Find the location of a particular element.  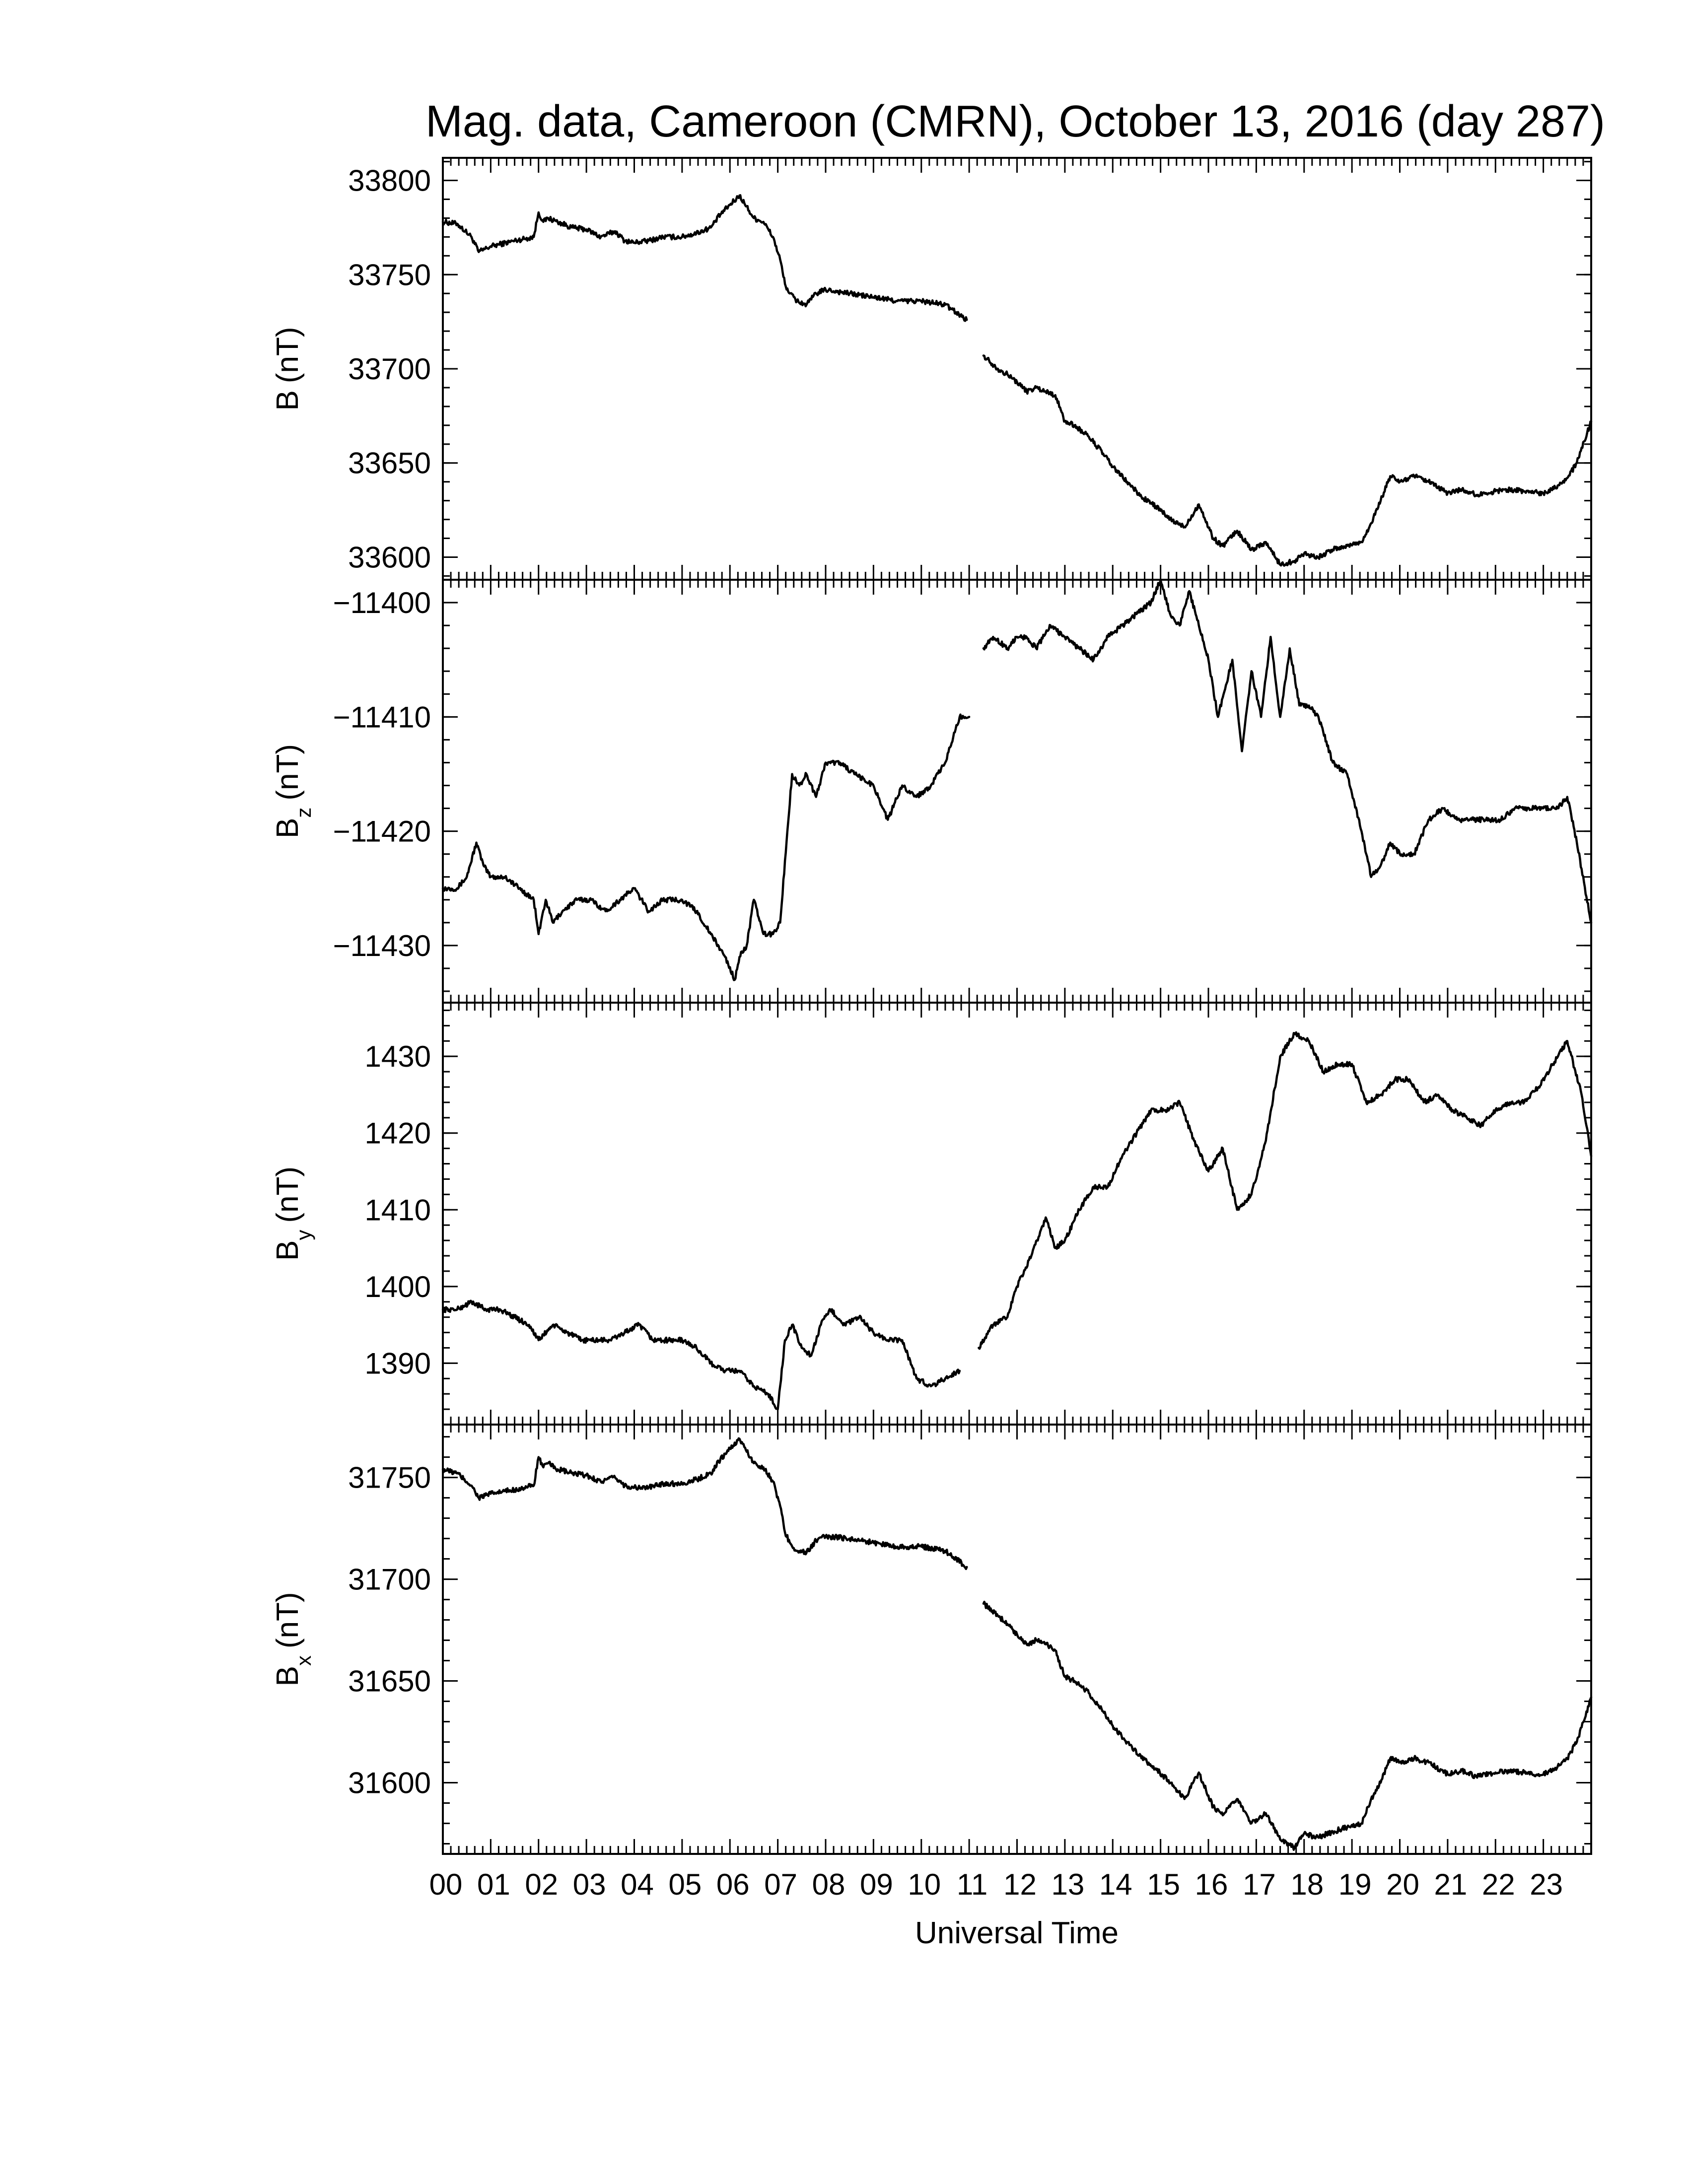

x-tick-label: 09 is located at coordinates (876, 1884).